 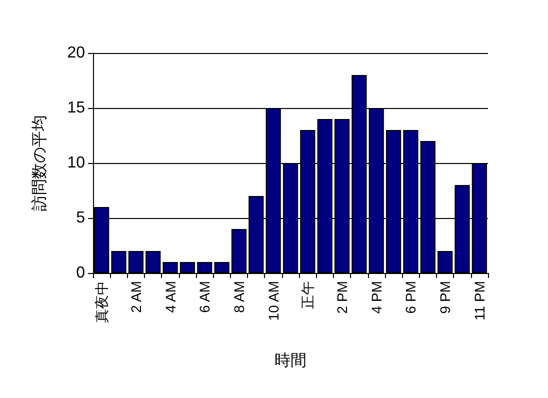 I want to click on y-tick-label: 0, so click(x=81, y=273).